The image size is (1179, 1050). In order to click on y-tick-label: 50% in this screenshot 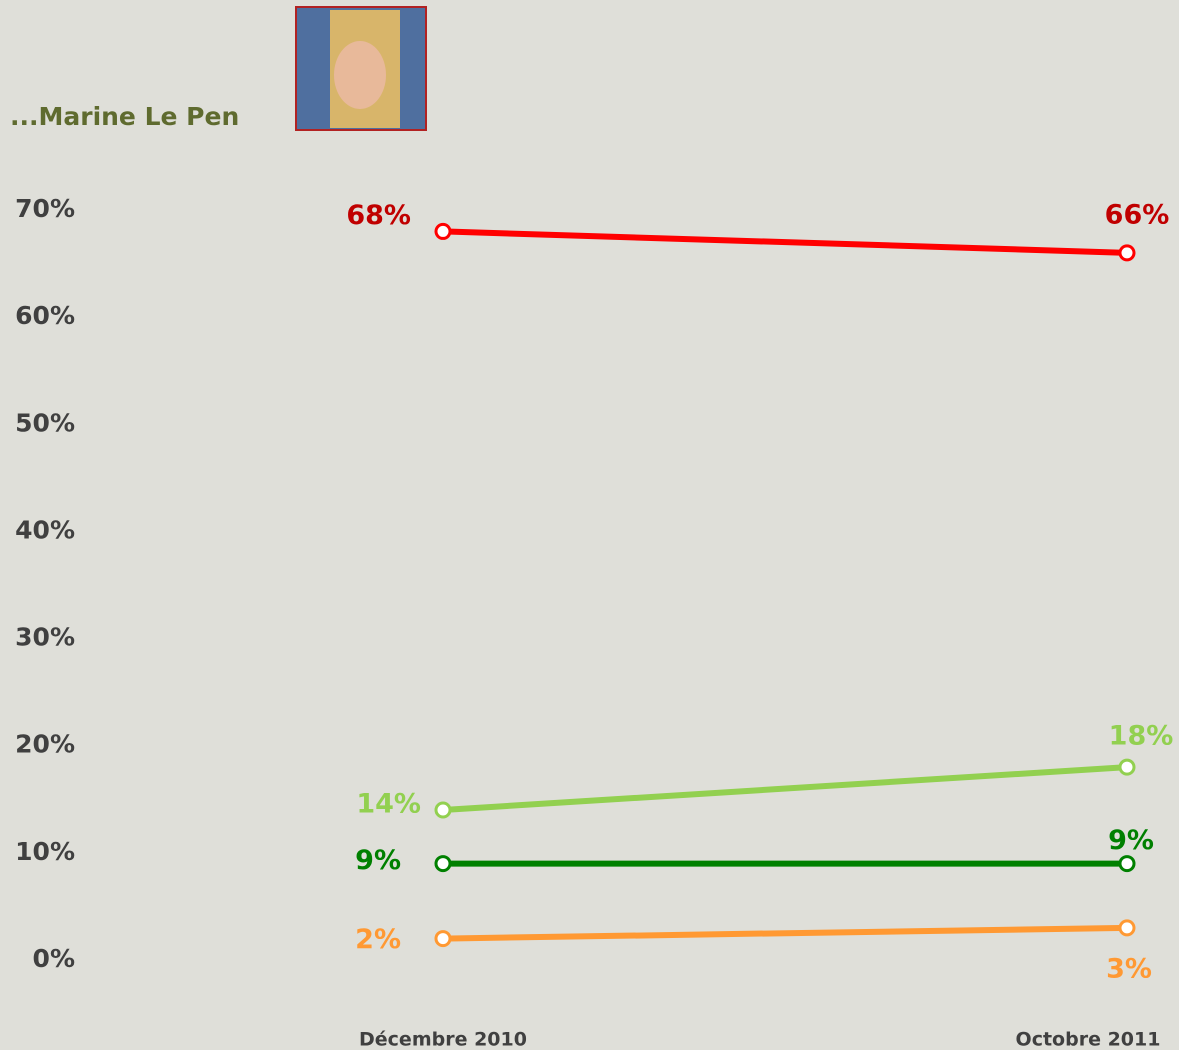, I will do `click(45, 422)`.